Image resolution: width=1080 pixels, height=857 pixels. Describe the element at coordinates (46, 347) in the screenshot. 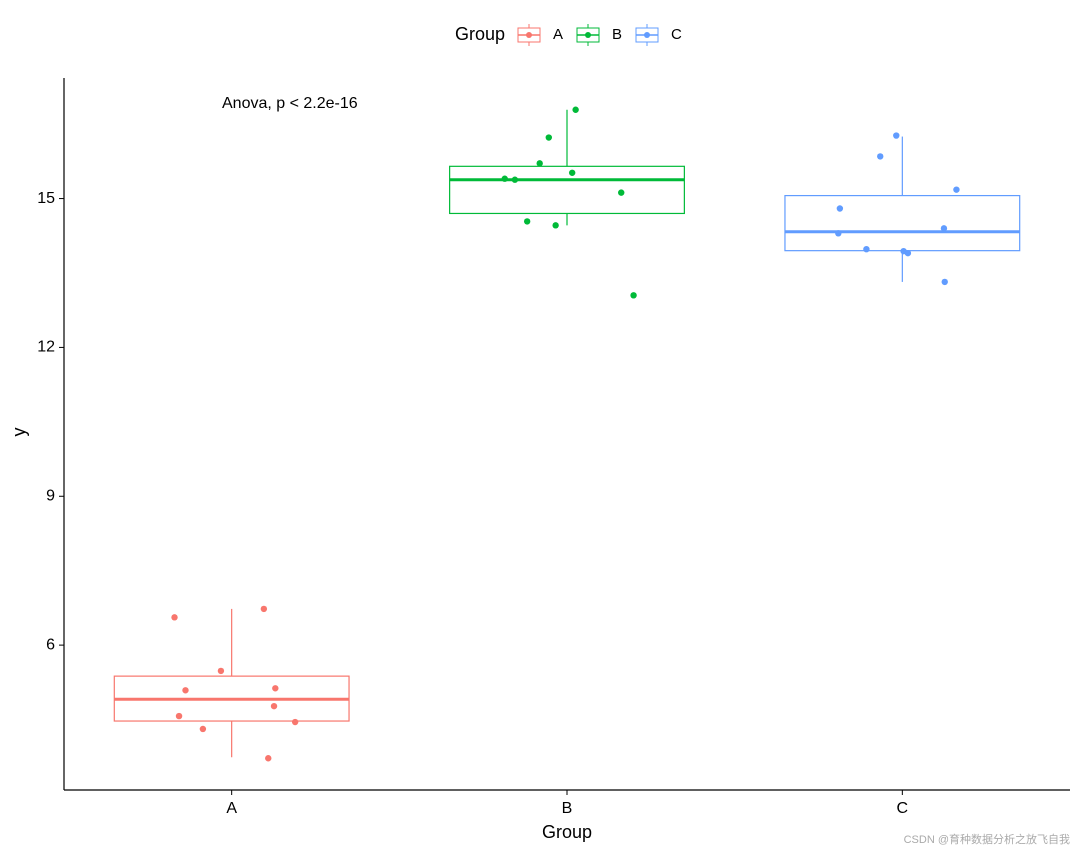

I see `y-tick-label: 12` at that location.